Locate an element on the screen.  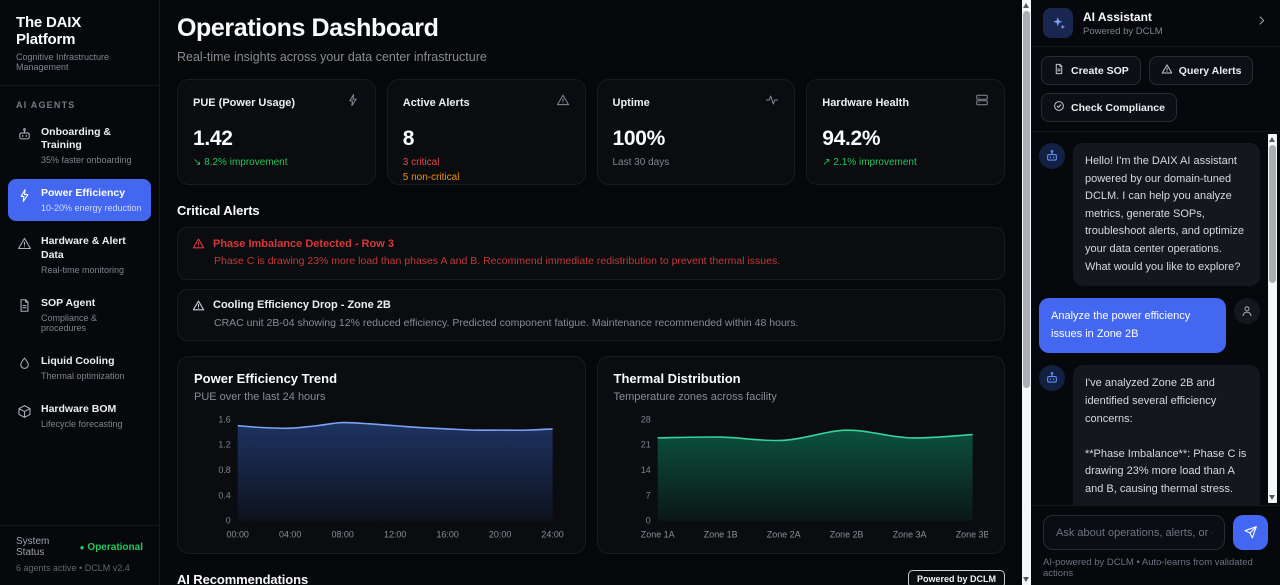
stat-value: 100% is located at coordinates (639, 138).